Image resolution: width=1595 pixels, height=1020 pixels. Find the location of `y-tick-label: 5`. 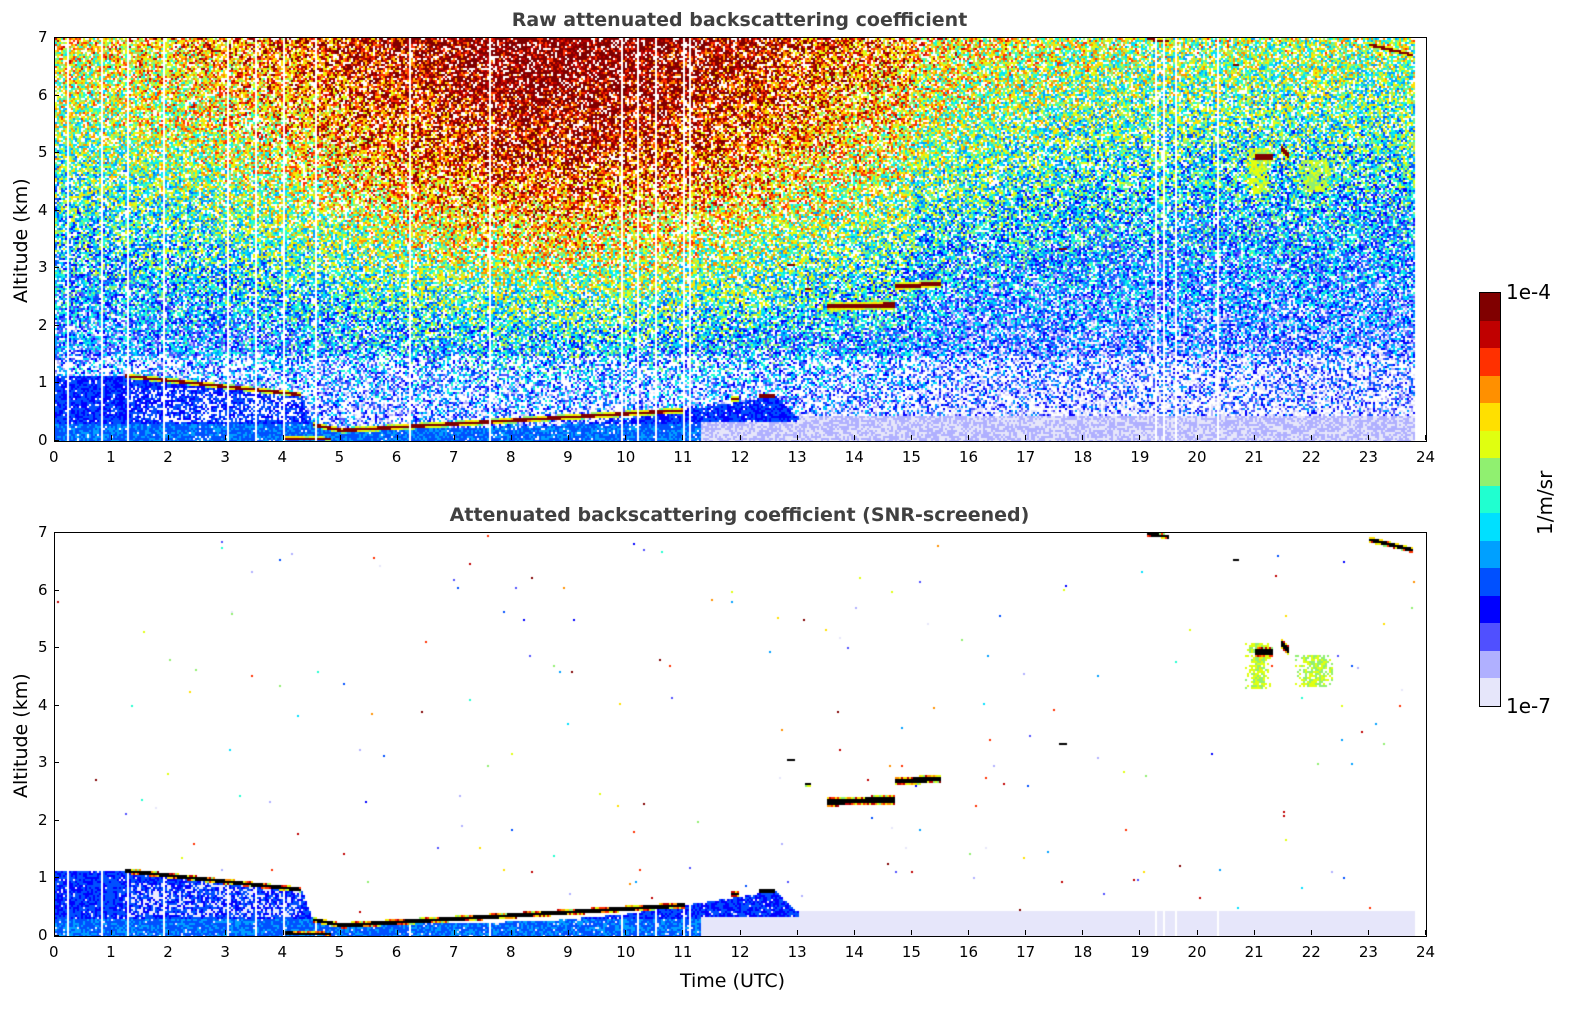

y-tick-label: 5 is located at coordinates (43, 152).